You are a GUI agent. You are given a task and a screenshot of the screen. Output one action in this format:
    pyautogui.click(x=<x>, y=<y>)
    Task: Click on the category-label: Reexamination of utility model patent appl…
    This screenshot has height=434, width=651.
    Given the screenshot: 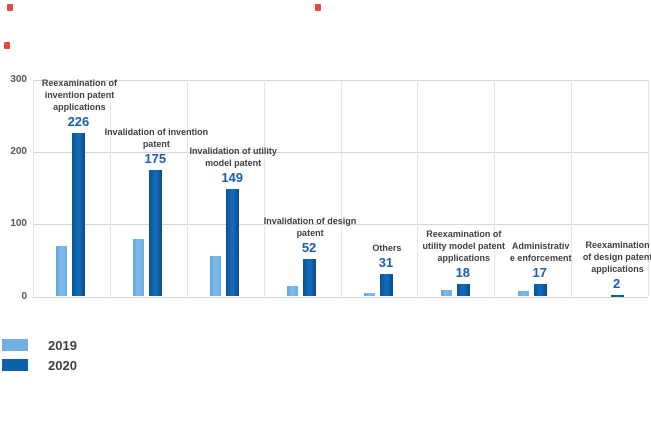 What is the action you would take?
    pyautogui.click(x=464, y=246)
    